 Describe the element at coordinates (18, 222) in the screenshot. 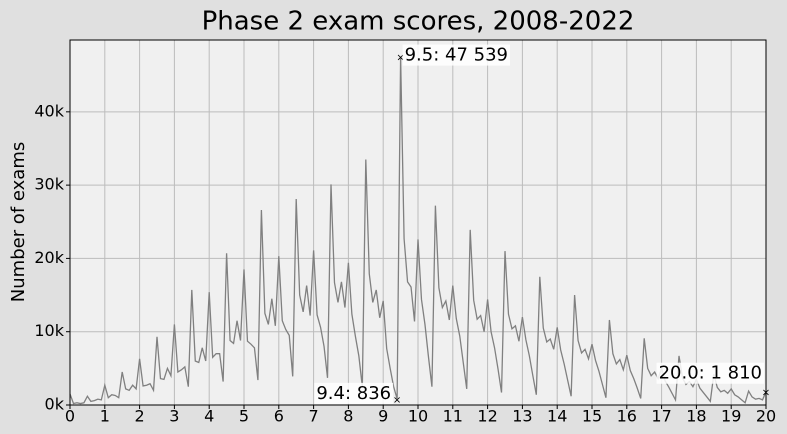

I see `y-axis-label: Number of exams` at that location.